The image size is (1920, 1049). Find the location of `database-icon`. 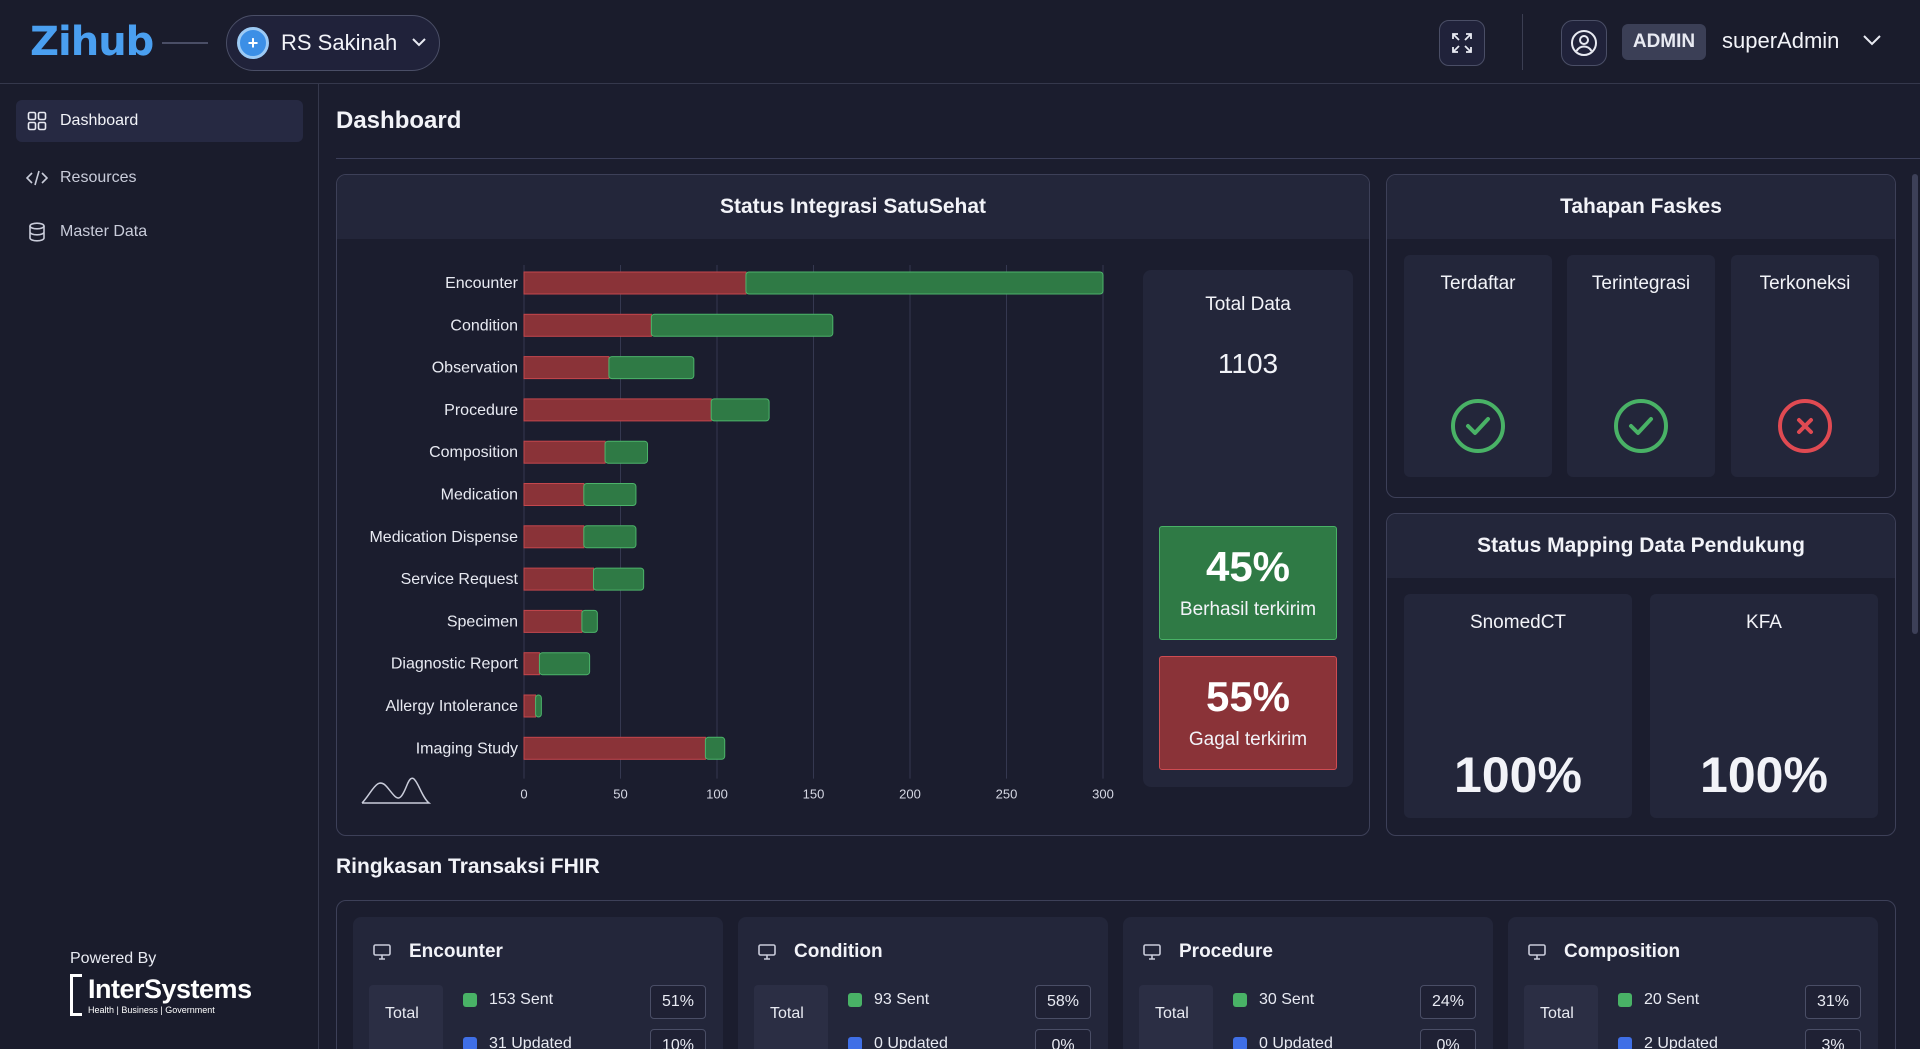

database-icon is located at coordinates (37, 232).